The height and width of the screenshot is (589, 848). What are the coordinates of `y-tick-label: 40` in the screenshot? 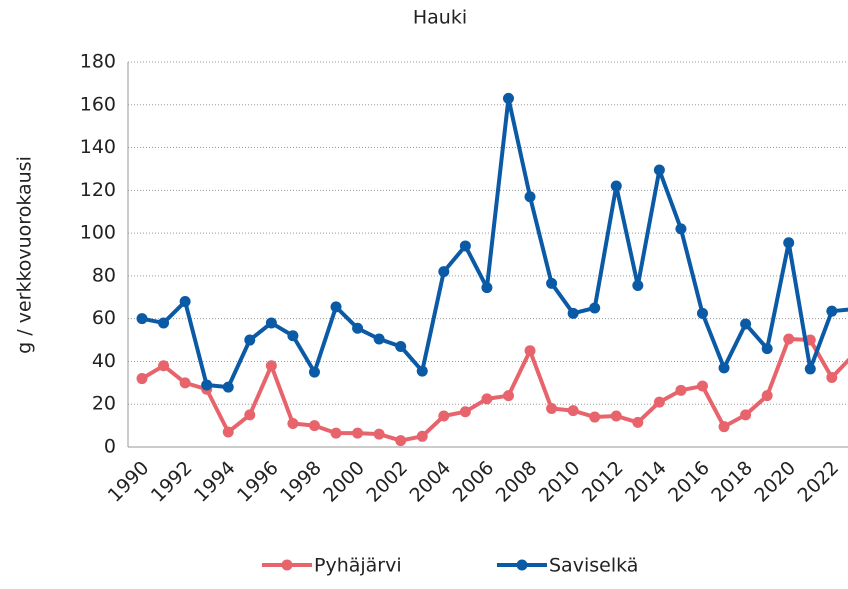 It's located at (104, 361).